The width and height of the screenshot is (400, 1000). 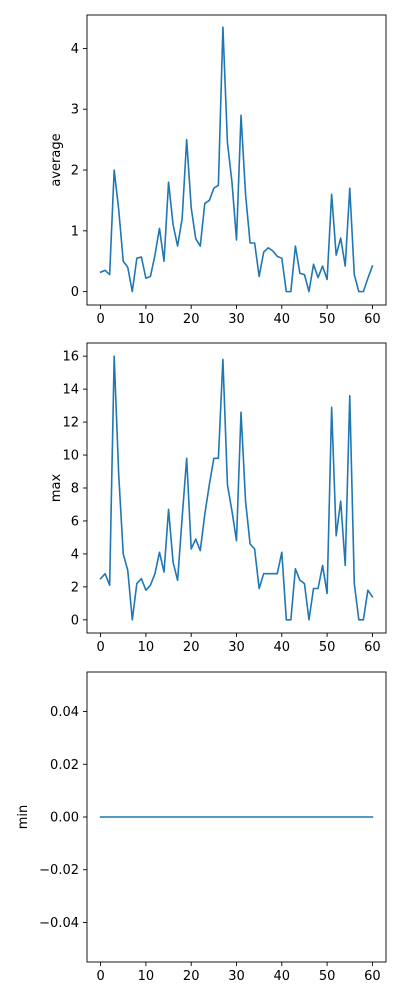 What do you see at coordinates (75, 231) in the screenshot?
I see `y-tick-label: 1` at bounding box center [75, 231].